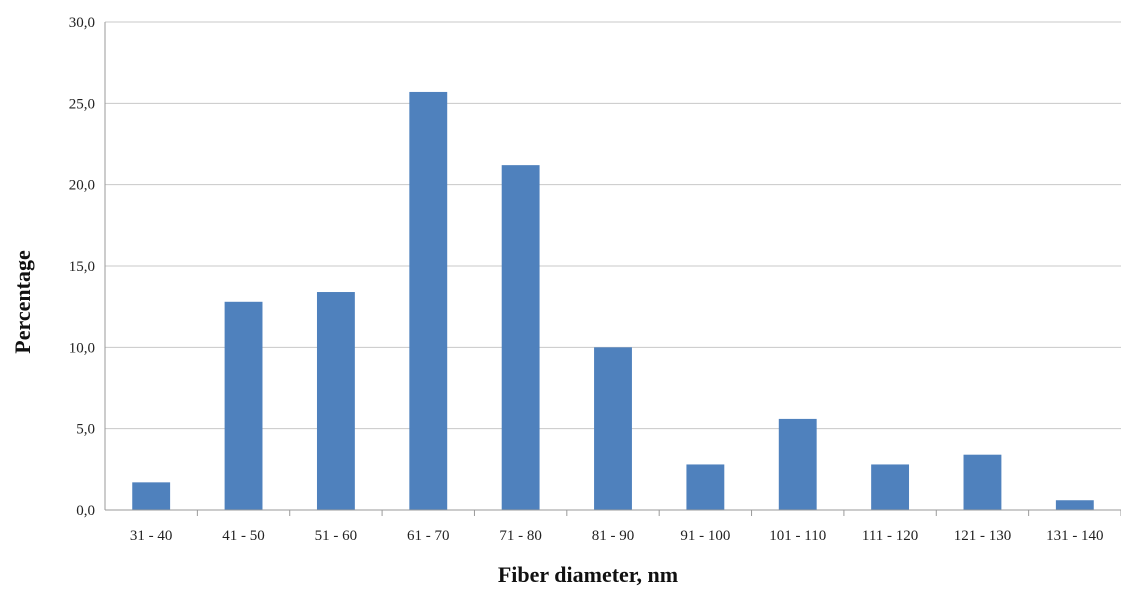 This screenshot has width=1121, height=591. What do you see at coordinates (82, 186) in the screenshot?
I see `y-tick-label: 20,0` at bounding box center [82, 186].